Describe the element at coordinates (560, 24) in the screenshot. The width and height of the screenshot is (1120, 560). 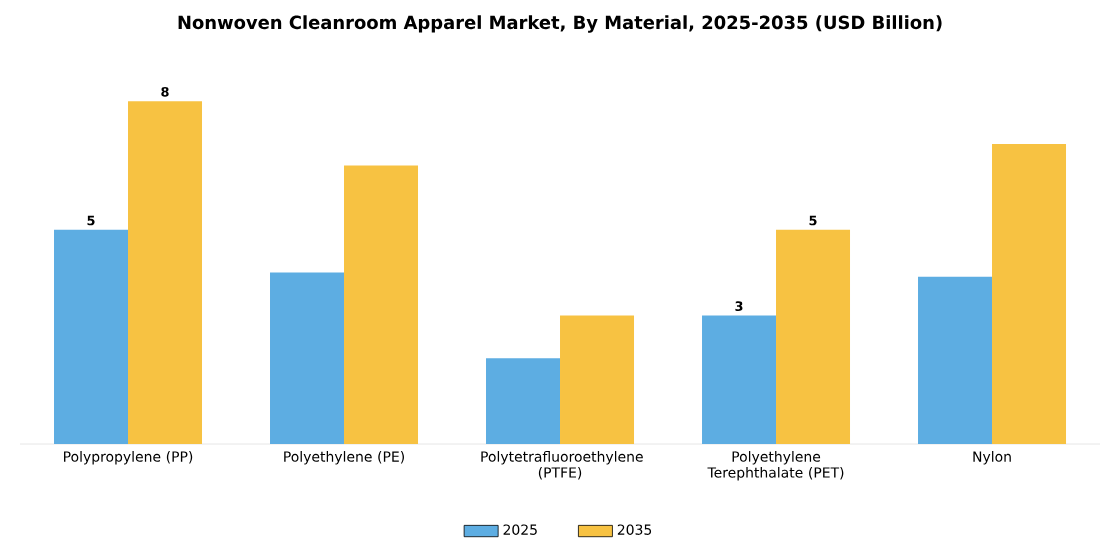
I see `chart-title: Nonwoven Cleanroom Apparel Market, By Material, 2025-2035 (USD Billion)` at that location.